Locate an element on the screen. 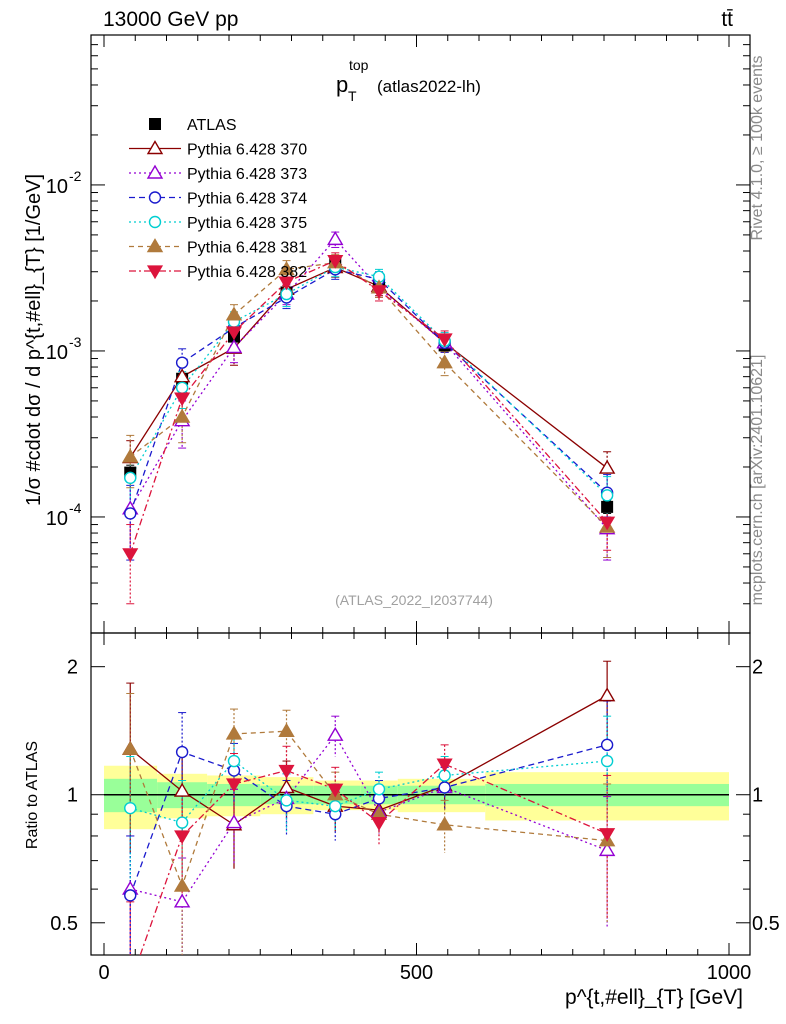 This screenshot has height=1024, width=786. main-y-tick-label: 10 -2 is located at coordinates (64, 183).